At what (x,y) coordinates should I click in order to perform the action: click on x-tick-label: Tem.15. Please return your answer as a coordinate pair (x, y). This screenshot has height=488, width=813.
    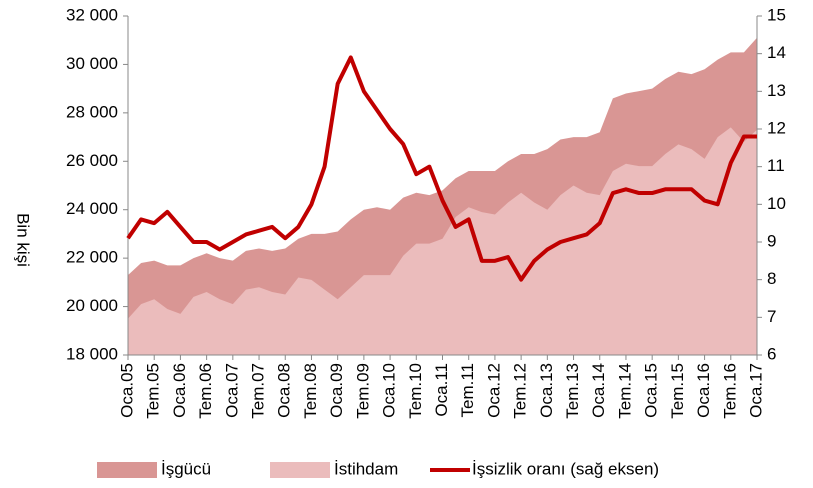
    Looking at the image, I should click on (677, 391).